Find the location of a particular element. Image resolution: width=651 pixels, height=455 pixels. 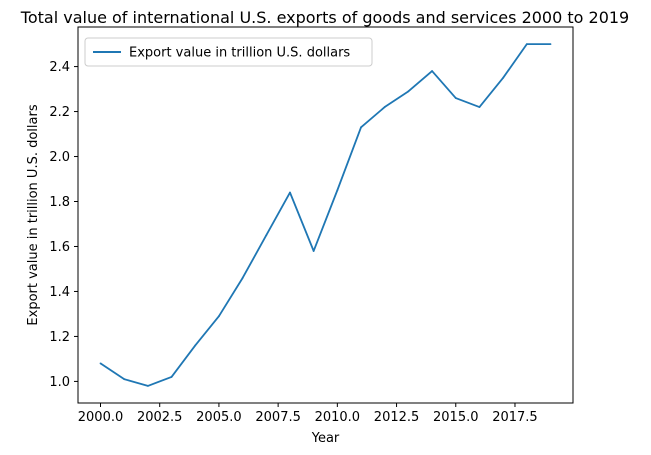

y-tick-label: 1.4 is located at coordinates (59, 292).